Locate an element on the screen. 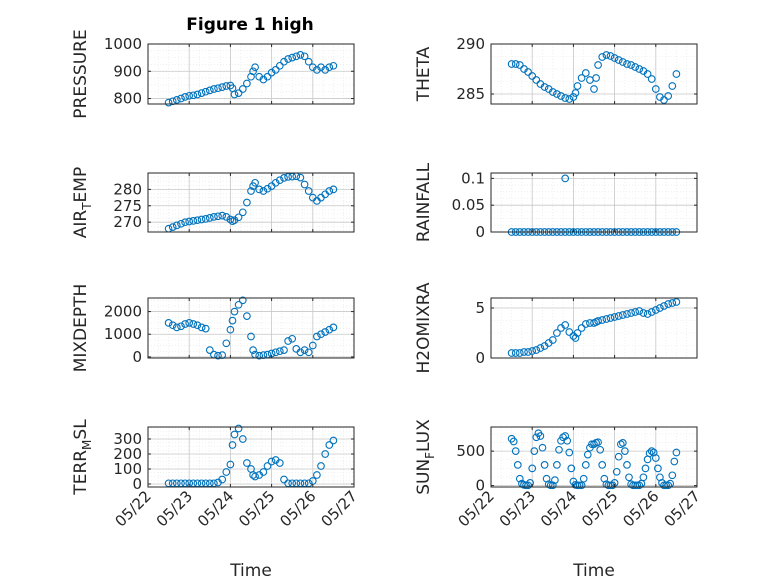 Image resolution: width=778 pixels, height=583 pixels. y-tick-label: 2000 is located at coordinates (123, 312).